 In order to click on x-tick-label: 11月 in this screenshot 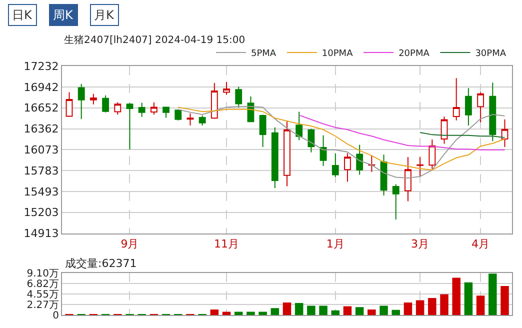, I will do `click(227, 243)`.